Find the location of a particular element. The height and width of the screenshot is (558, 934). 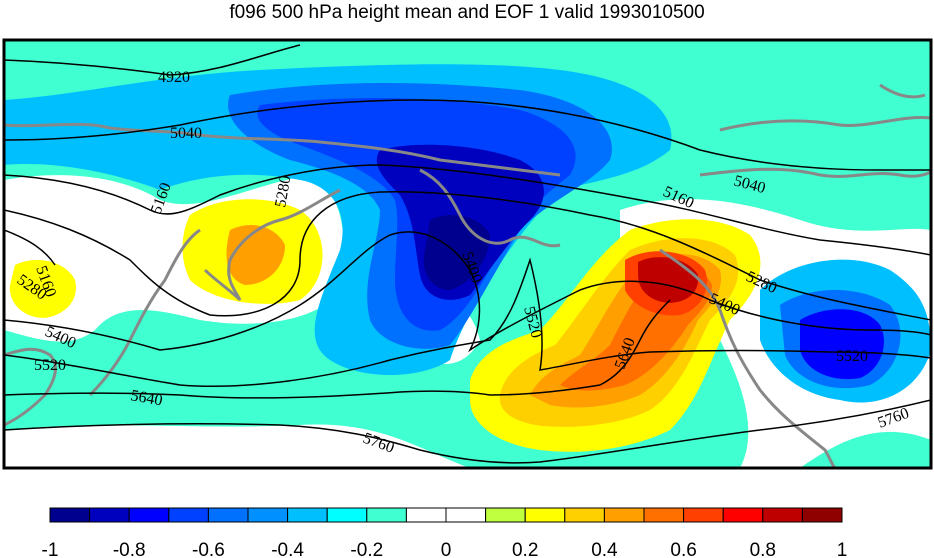

coast-canada is located at coordinates (815, 172).